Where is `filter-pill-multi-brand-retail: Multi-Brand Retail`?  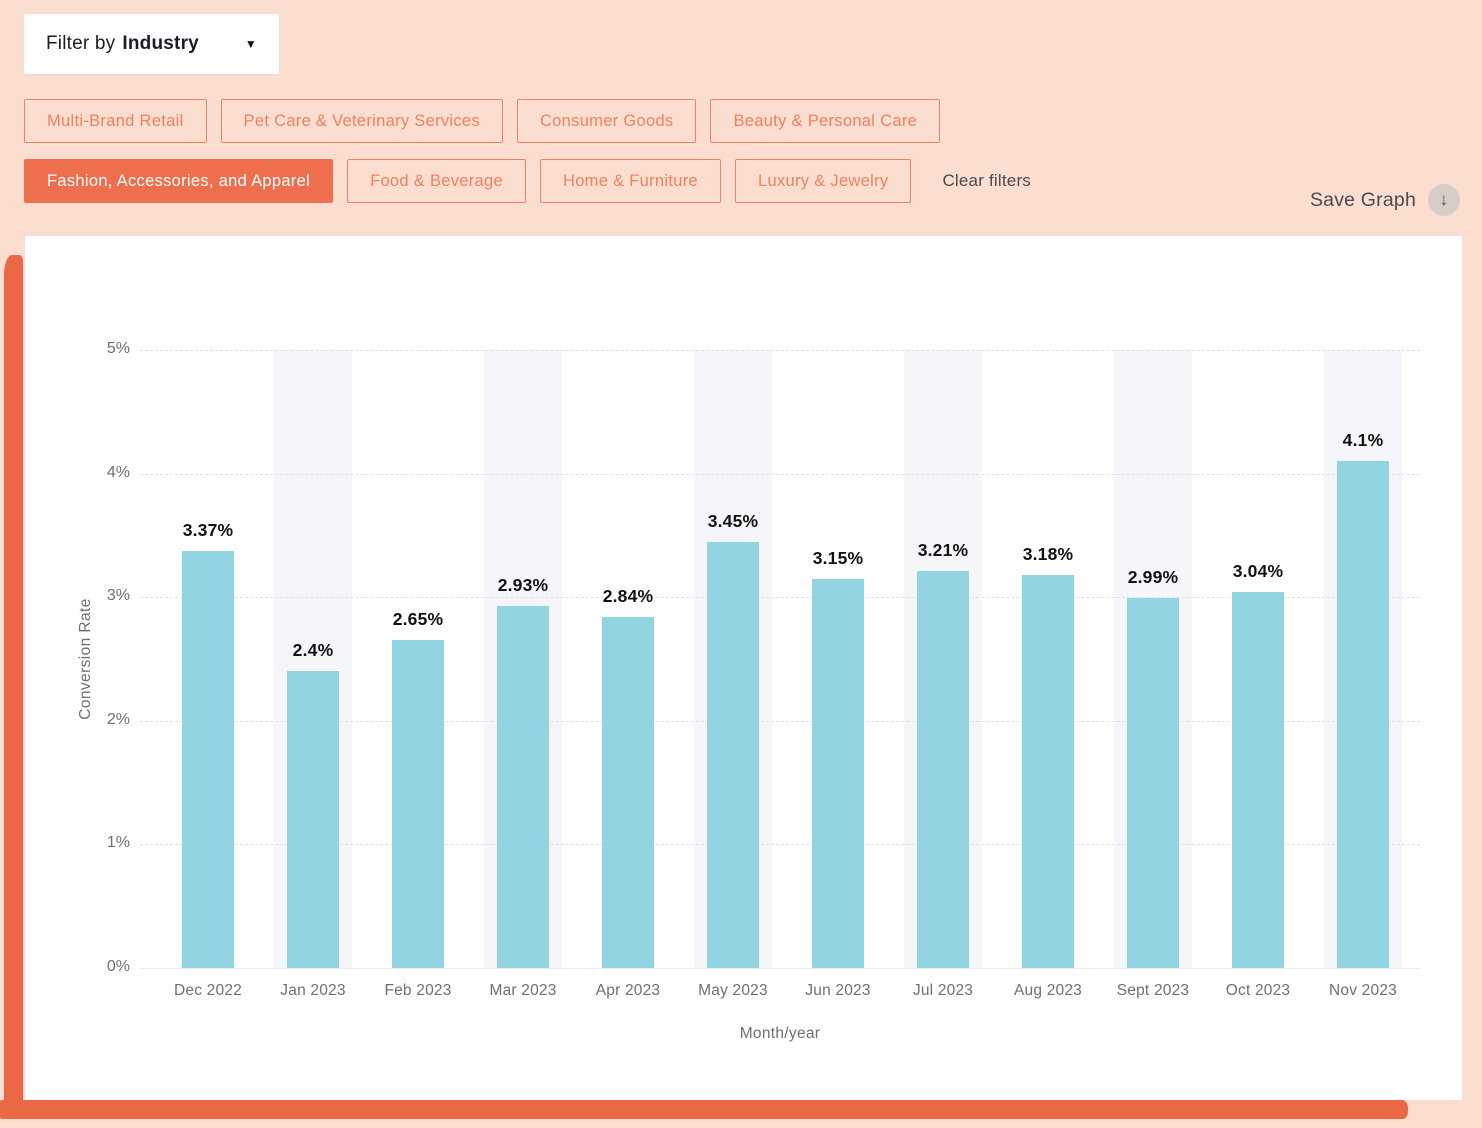 filter-pill-multi-brand-retail: Multi-Brand Retail is located at coordinates (115, 121).